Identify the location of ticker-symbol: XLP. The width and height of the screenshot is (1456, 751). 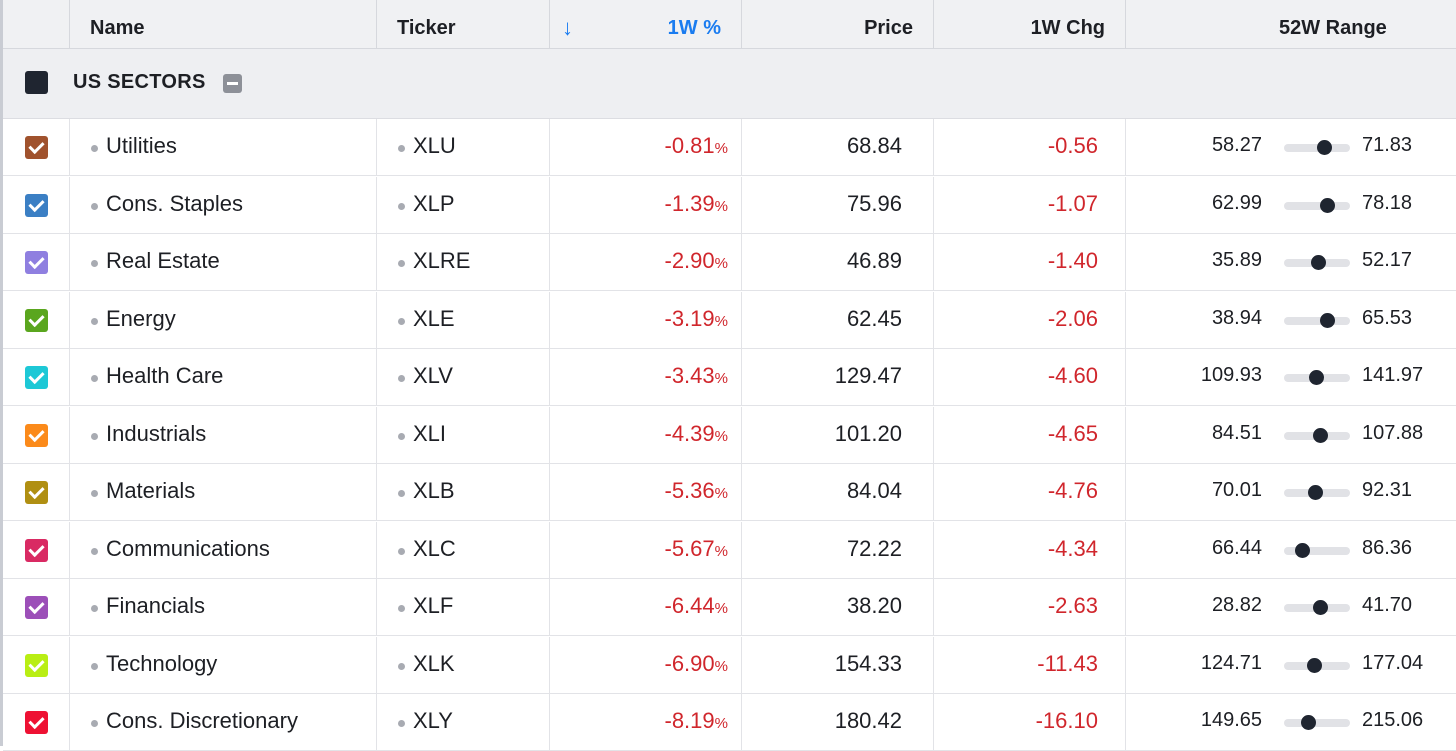
(434, 203).